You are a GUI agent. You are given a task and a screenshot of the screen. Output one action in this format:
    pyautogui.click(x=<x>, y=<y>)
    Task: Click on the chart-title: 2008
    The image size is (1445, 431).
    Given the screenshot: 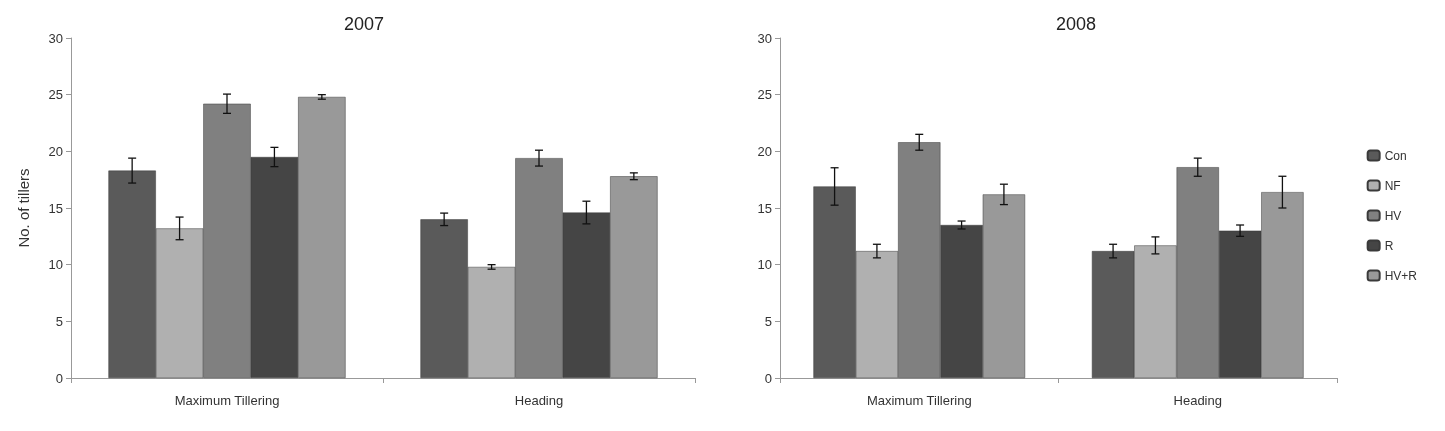 What is the action you would take?
    pyautogui.click(x=1076, y=24)
    